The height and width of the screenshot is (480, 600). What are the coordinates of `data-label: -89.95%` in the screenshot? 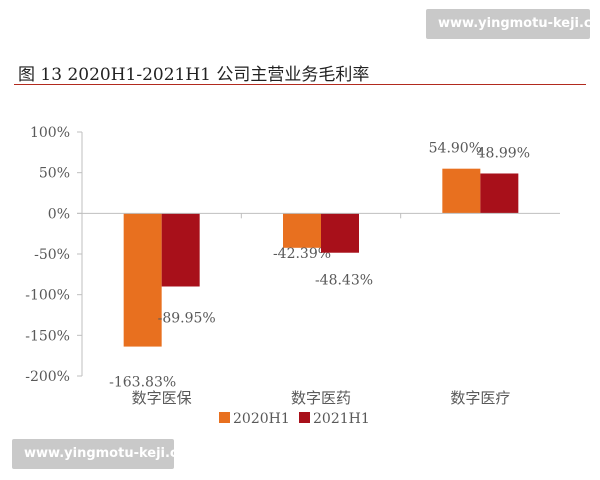 It's located at (187, 318).